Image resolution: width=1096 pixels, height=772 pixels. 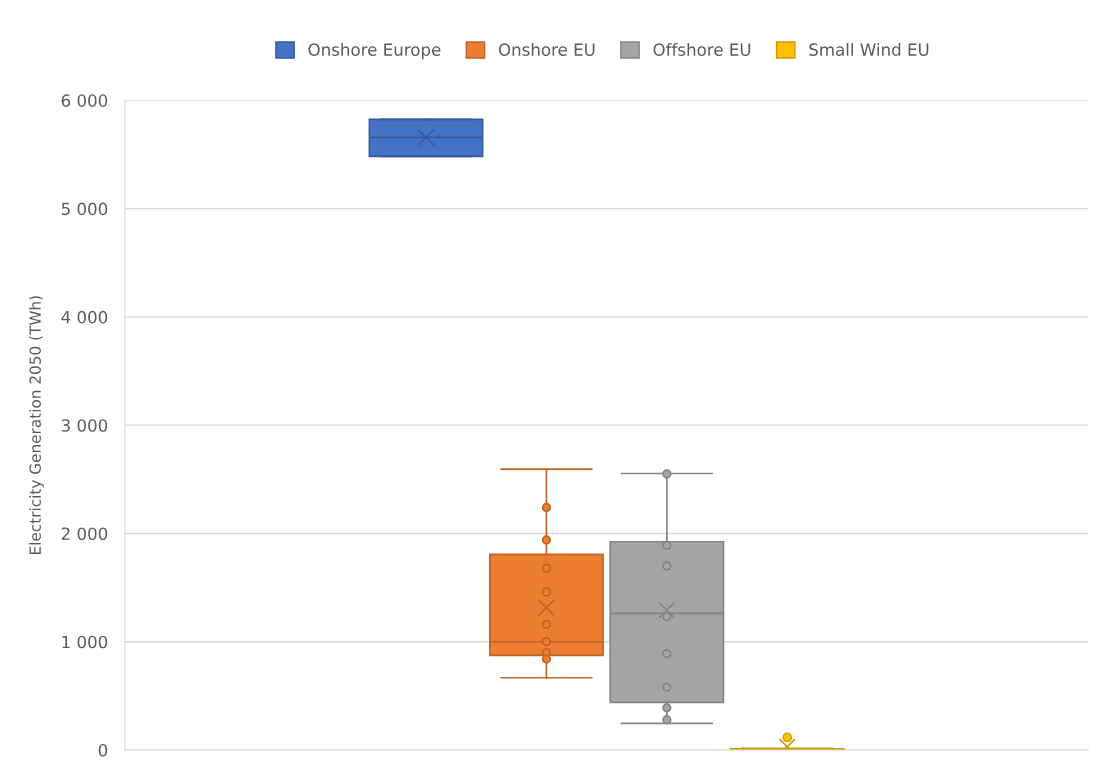 I want to click on y-tick-label: 3 000, so click(x=84, y=425).